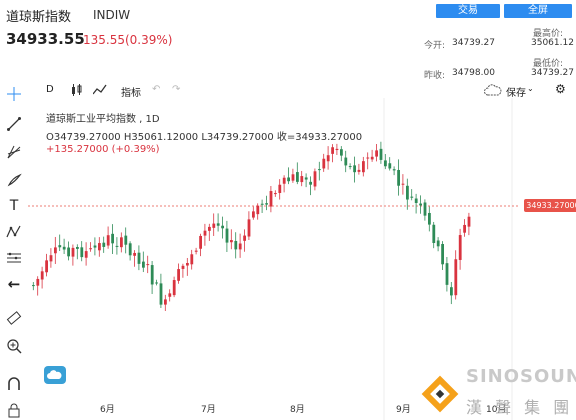 The image size is (576, 420). What do you see at coordinates (107, 409) in the screenshot?
I see `x-tick-label: 6月` at bounding box center [107, 409].